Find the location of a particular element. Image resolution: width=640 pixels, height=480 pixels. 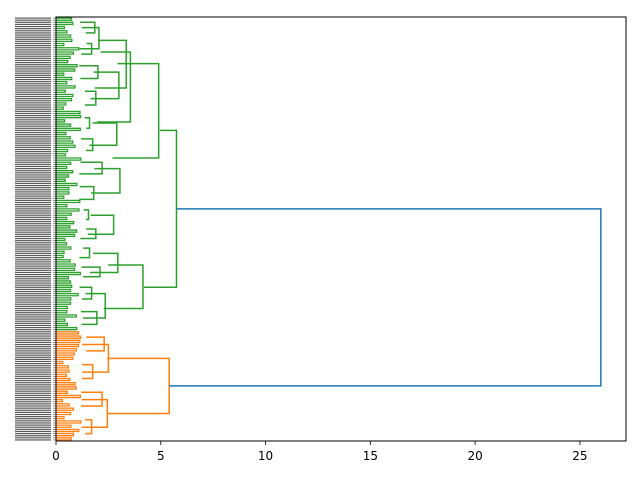

x-tick-label: 5 is located at coordinates (161, 456).